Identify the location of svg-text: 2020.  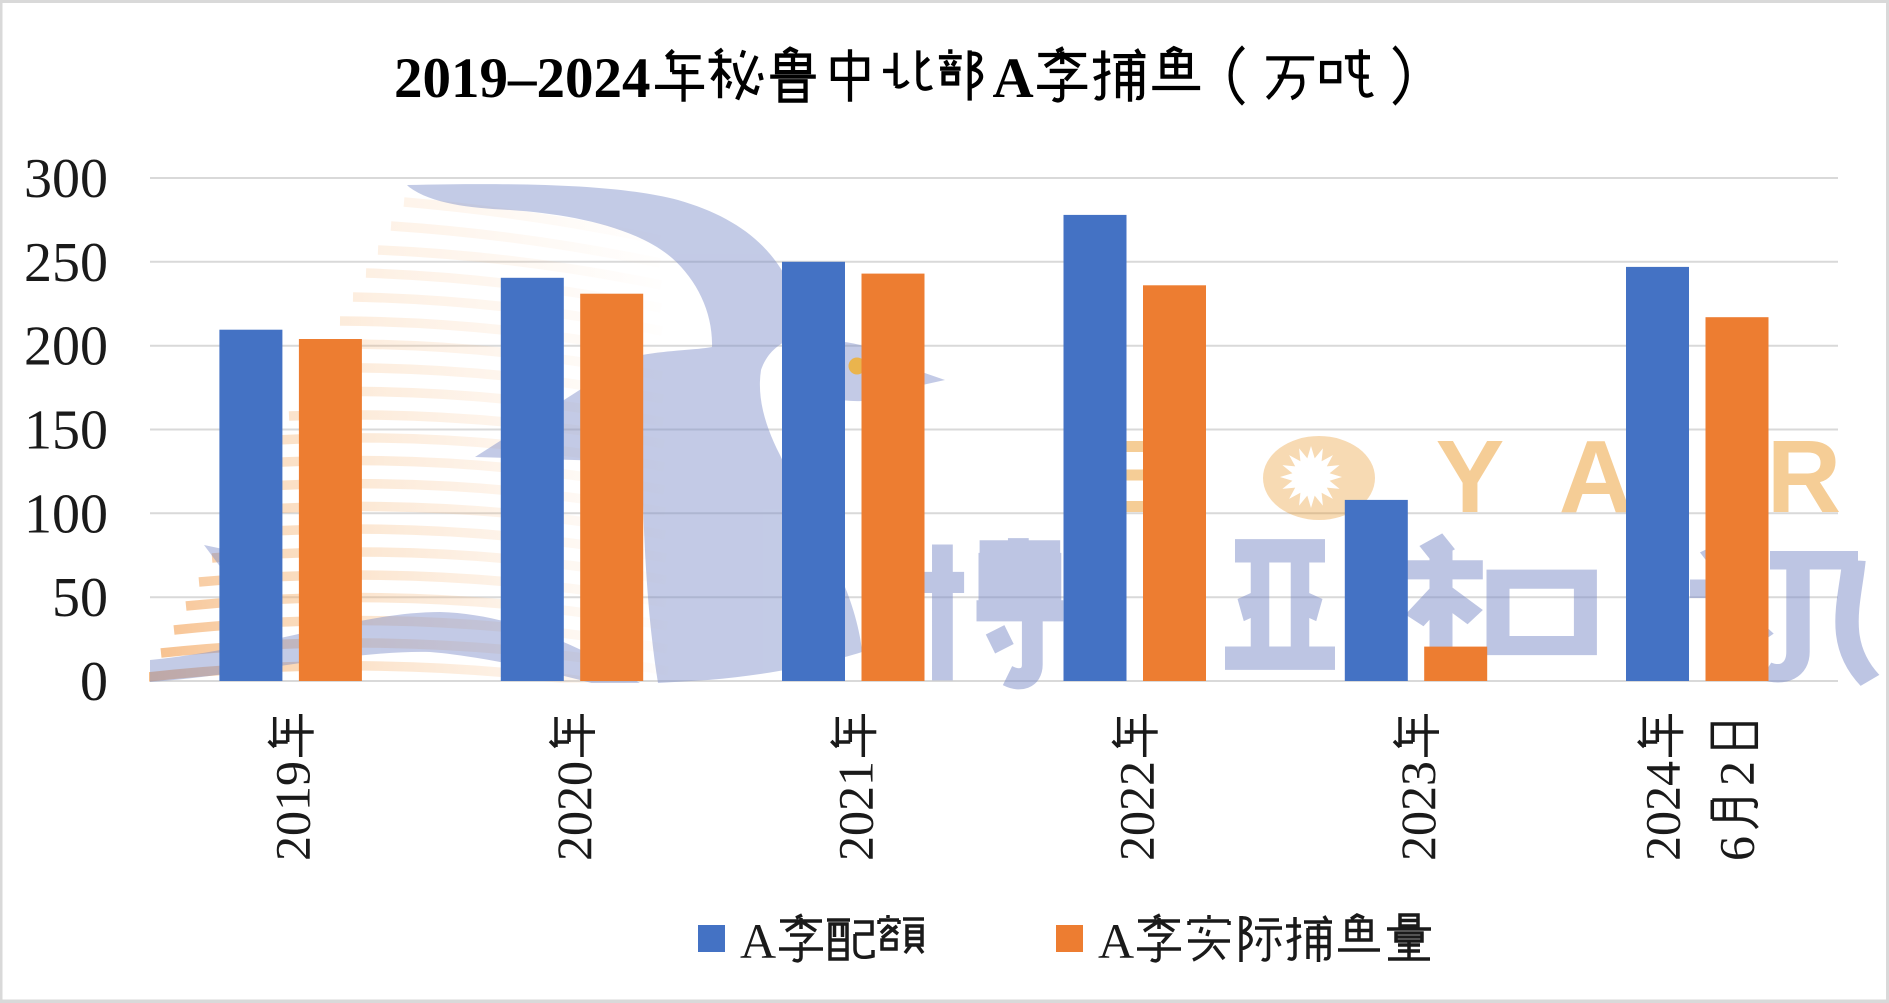
(574, 811).